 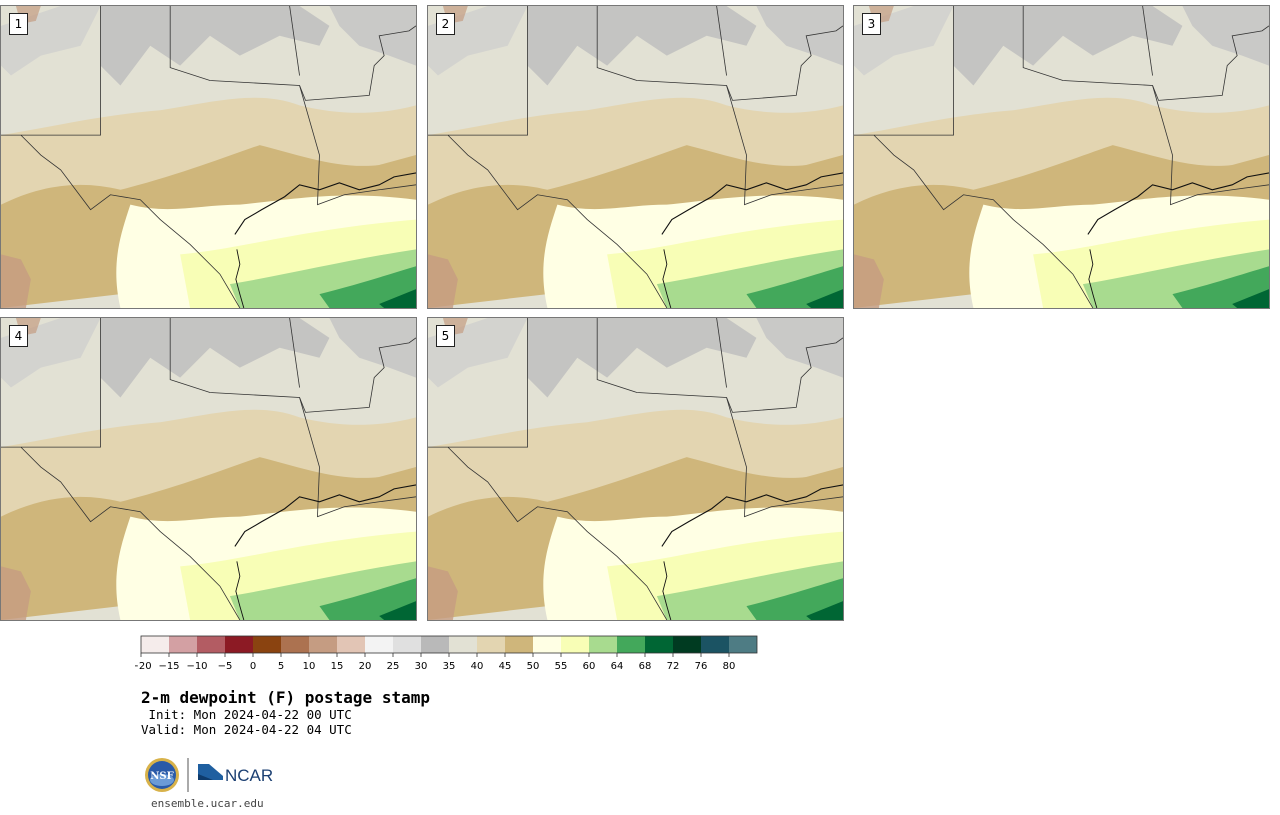 What do you see at coordinates (168, 666) in the screenshot?
I see `colorbar-tick-label: −15` at bounding box center [168, 666].